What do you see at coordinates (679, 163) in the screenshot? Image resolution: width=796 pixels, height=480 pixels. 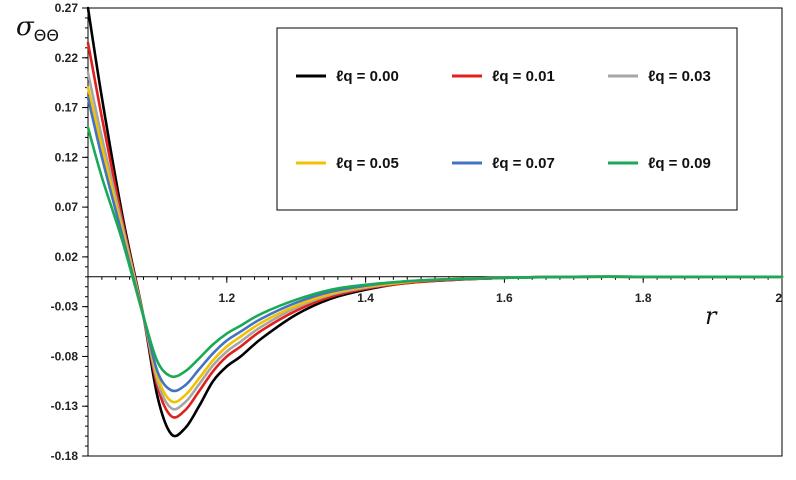 I see `legend-label: ℓq = 0.09` at bounding box center [679, 163].